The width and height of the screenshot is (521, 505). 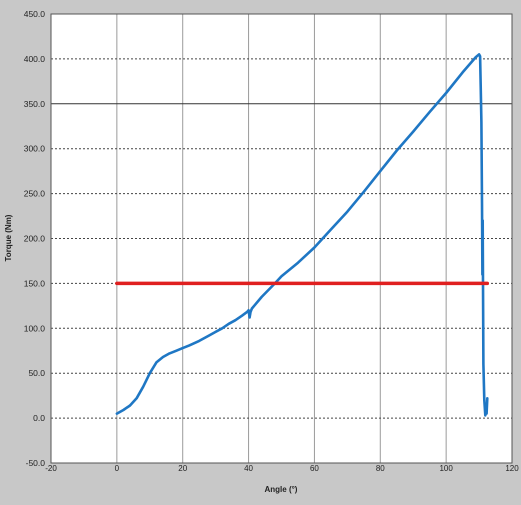 I want to click on x-axis-label: Angle (°), so click(x=281, y=489).